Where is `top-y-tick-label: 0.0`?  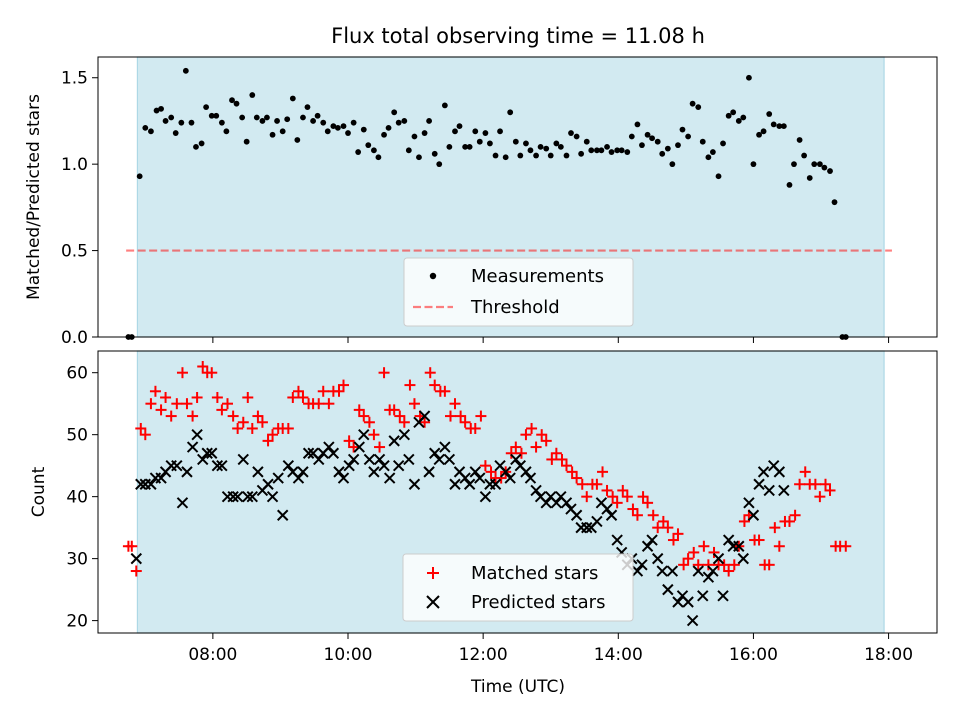
top-y-tick-label: 0.0 is located at coordinates (74, 338).